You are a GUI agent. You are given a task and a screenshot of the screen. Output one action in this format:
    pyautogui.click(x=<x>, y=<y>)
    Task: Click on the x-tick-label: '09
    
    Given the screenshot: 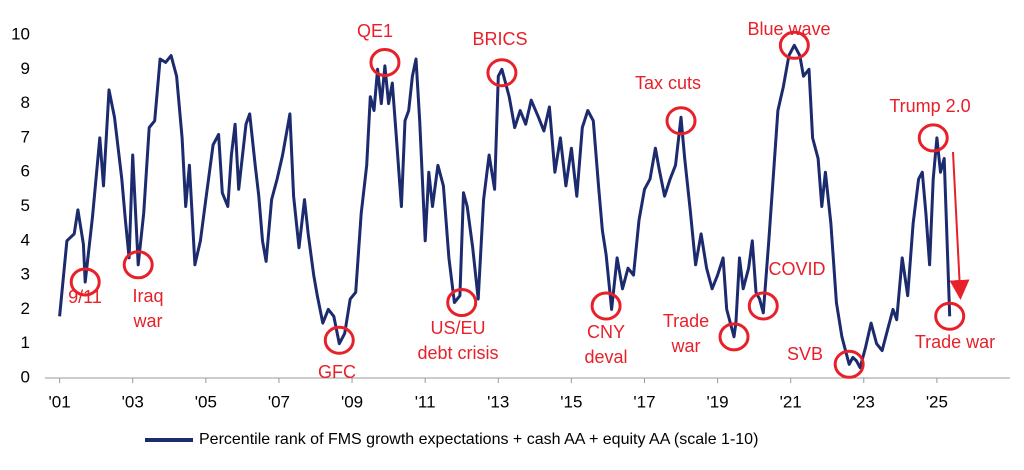 What is the action you would take?
    pyautogui.click(x=352, y=401)
    